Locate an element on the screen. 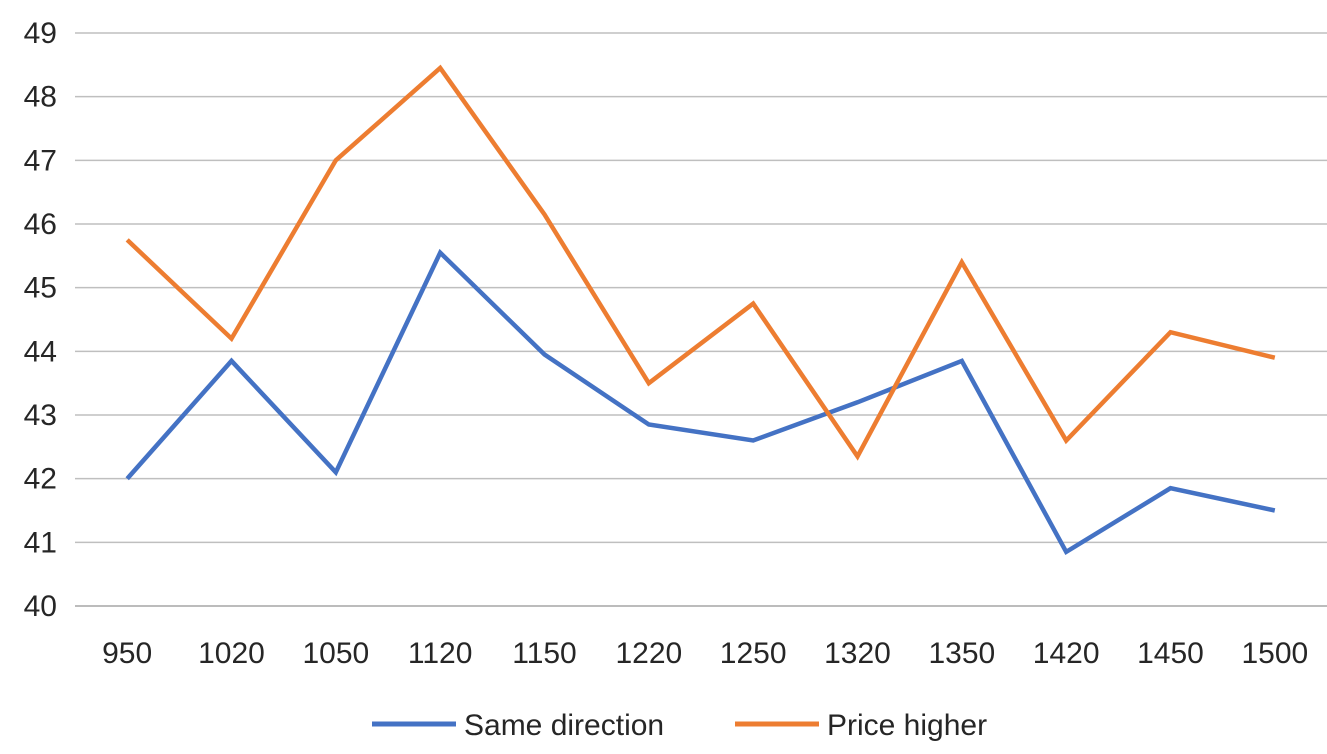 Image resolution: width=1327 pixels, height=754 pixels. x-tick-label: 1250 is located at coordinates (753, 653).